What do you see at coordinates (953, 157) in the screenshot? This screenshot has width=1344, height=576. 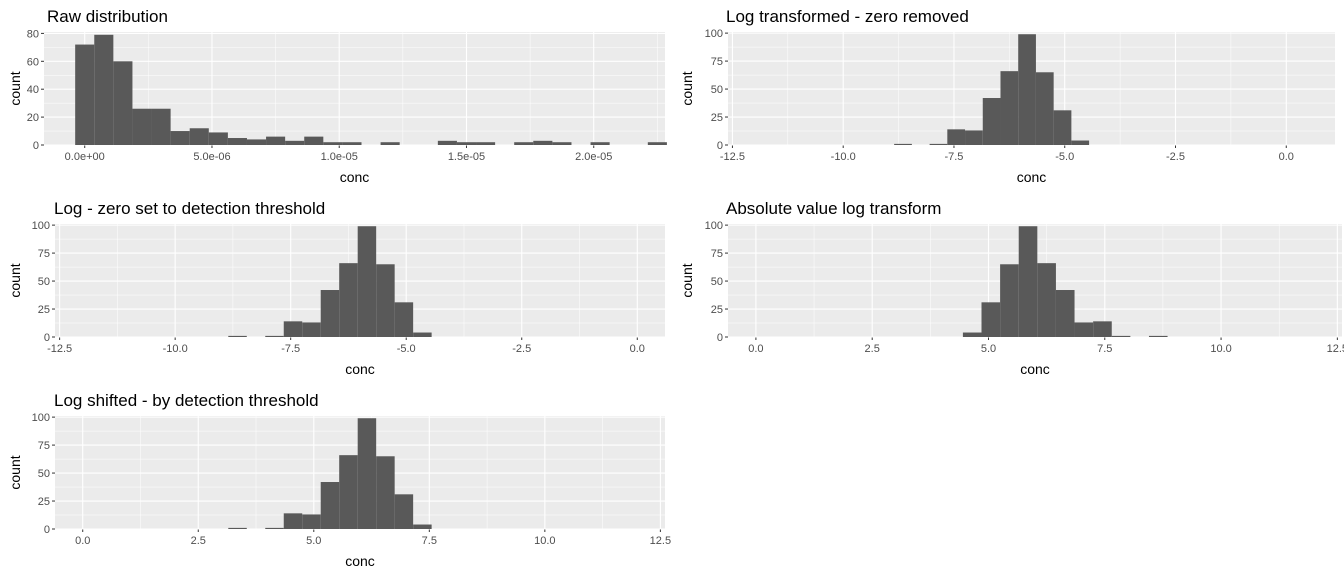 I see `x-tick-label: -7.5` at bounding box center [953, 157].